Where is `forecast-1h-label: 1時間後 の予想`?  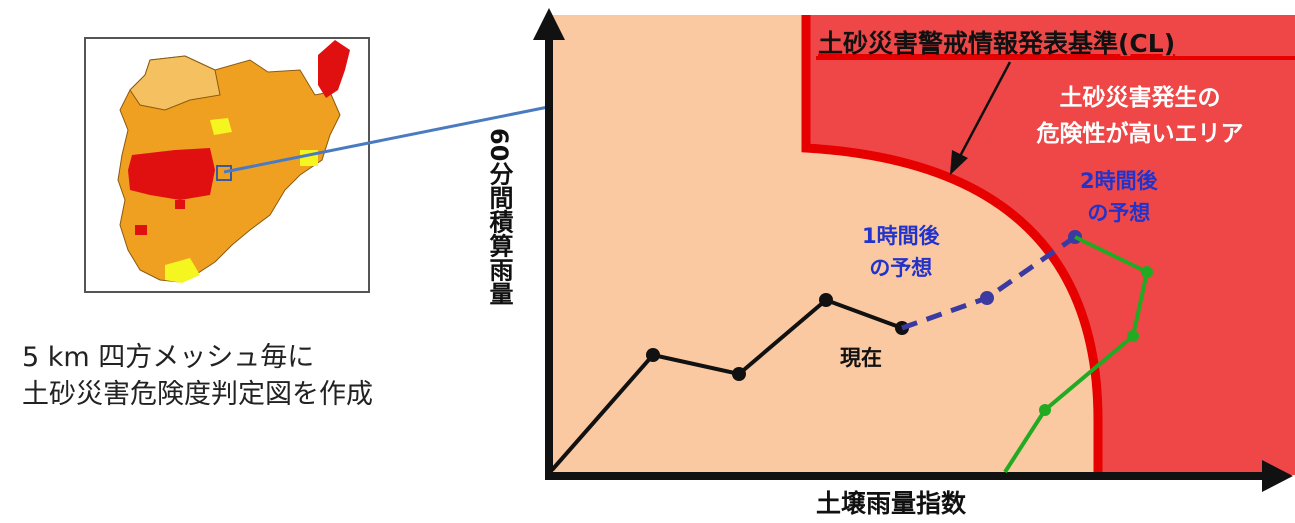 forecast-1h-label: 1時間後 の予想 is located at coordinates (901, 252).